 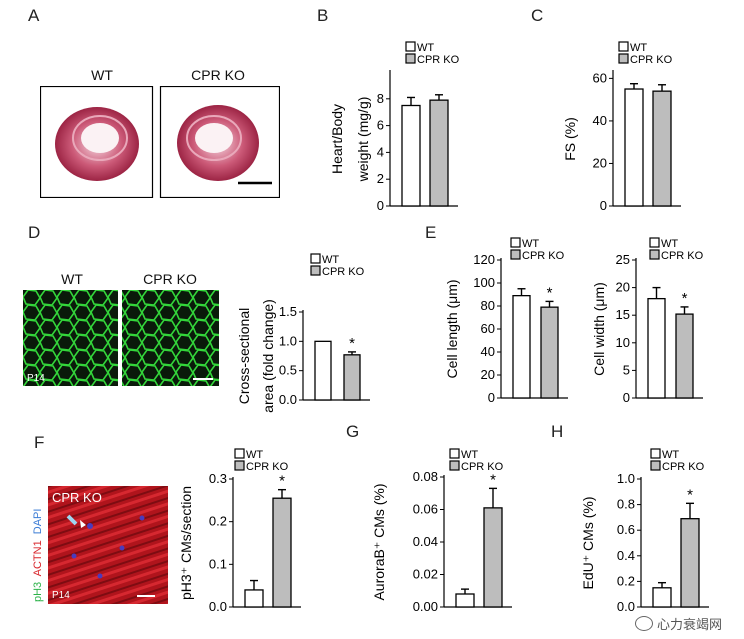 What do you see at coordinates (380, 125) in the screenshot?
I see `y-tick-label: 6` at bounding box center [380, 125].